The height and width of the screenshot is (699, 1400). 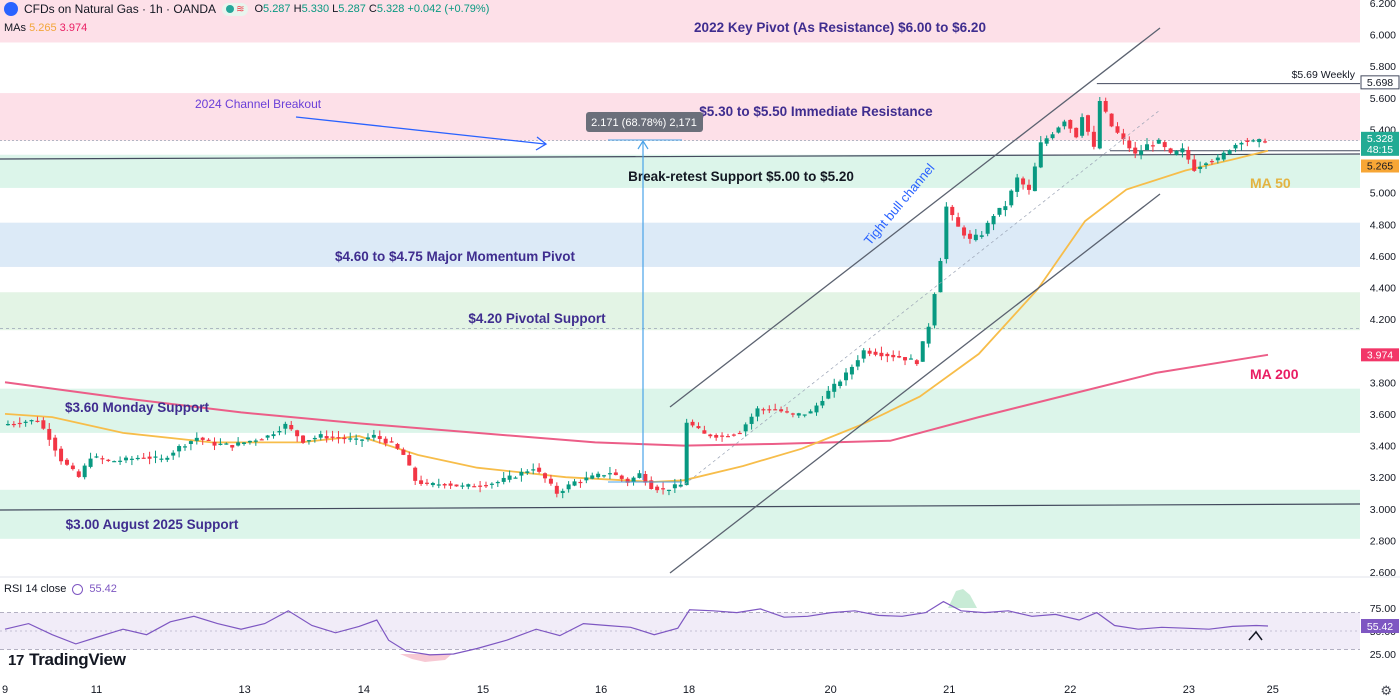 What do you see at coordinates (258, 104) in the screenshot?
I see `breakout-label: 2024 Channel Breakout` at bounding box center [258, 104].